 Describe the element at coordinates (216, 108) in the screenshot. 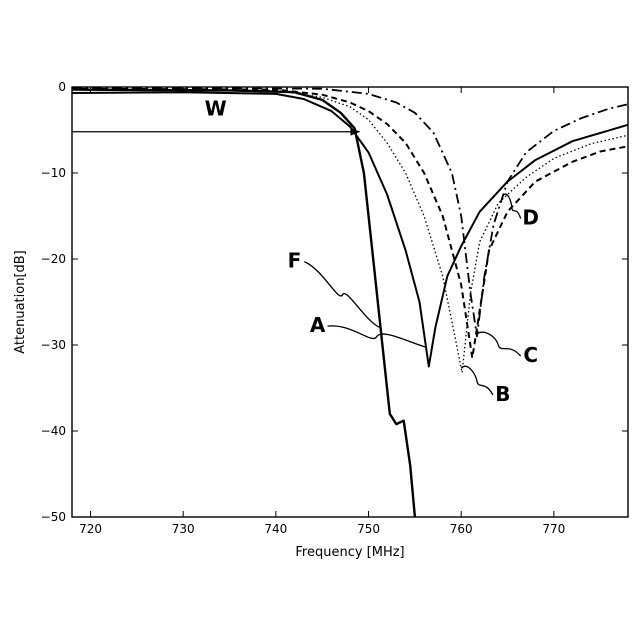

I see `annotation-label-w: W` at that location.